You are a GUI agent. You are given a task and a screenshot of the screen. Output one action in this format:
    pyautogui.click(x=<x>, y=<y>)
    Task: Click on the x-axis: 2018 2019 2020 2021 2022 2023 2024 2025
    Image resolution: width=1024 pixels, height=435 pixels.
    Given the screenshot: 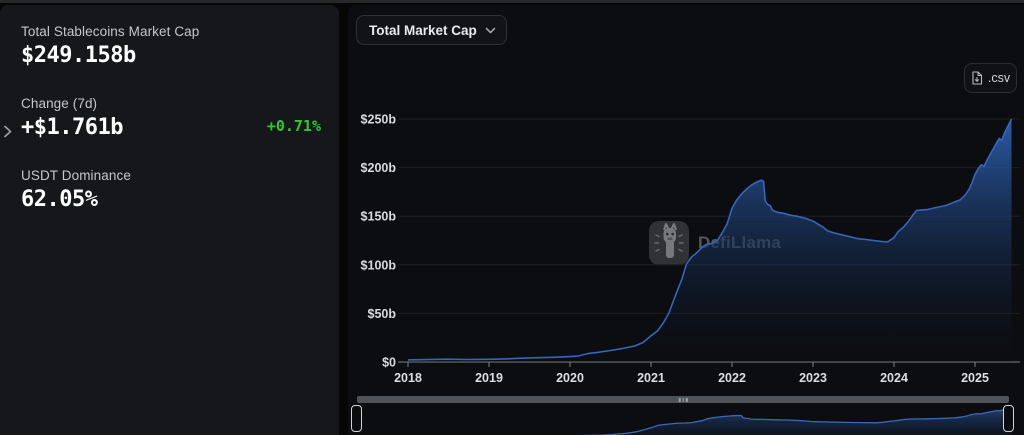 What is the action you would take?
    pyautogui.click(x=707, y=373)
    